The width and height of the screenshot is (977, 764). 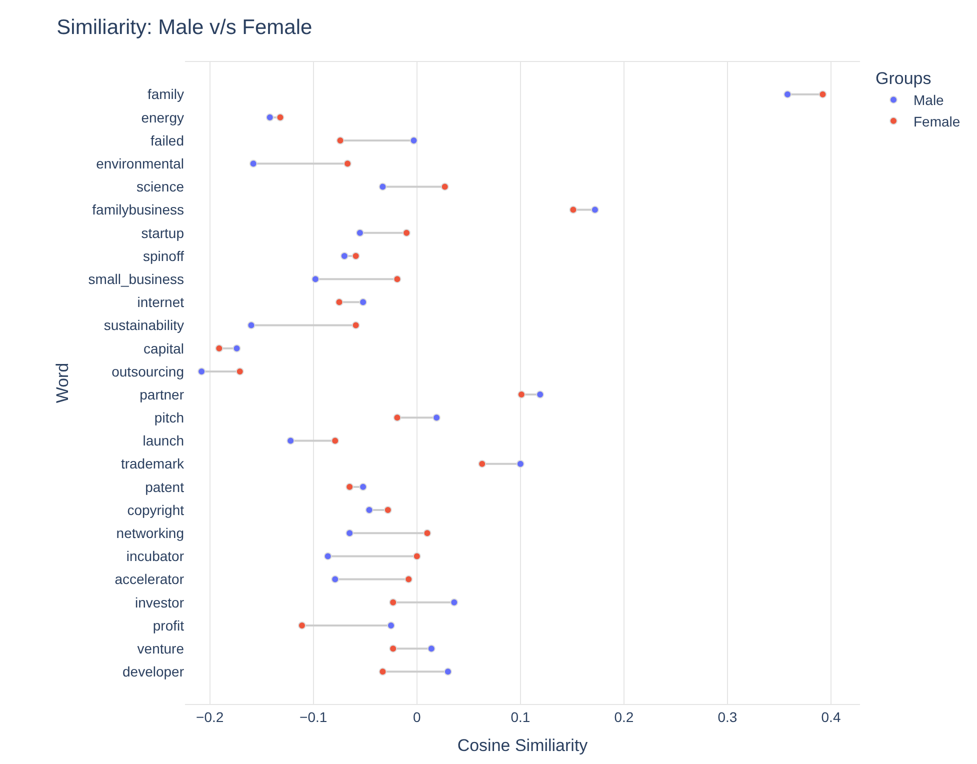 What do you see at coordinates (831, 716) in the screenshot?
I see `x-tick-label: 0.4` at bounding box center [831, 716].